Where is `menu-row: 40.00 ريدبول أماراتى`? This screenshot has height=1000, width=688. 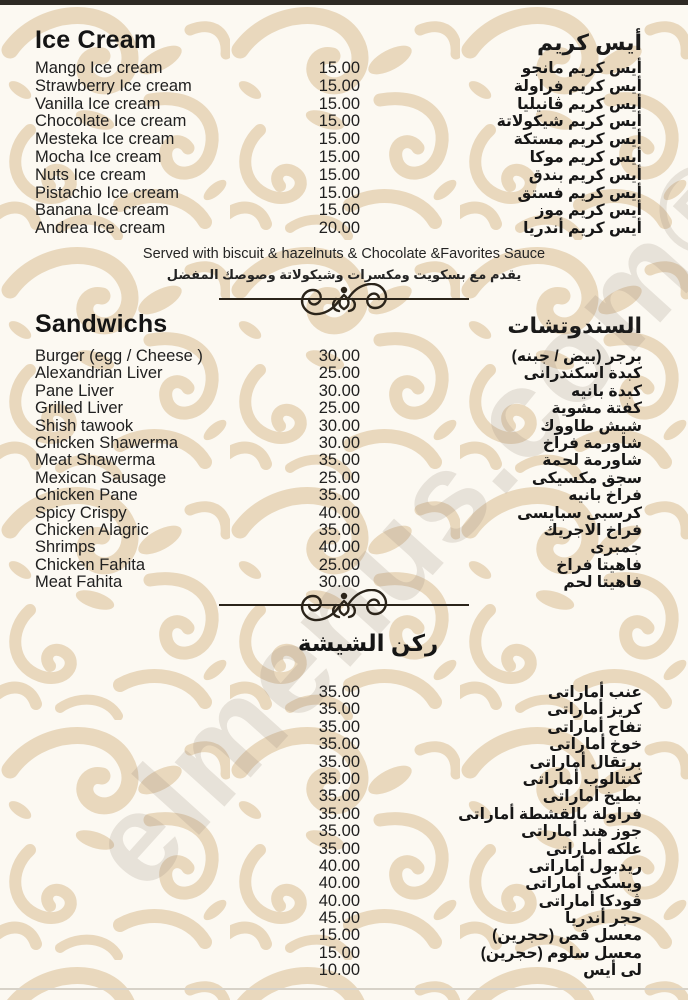 menu-row: 40.00 ريدبول أماراتى is located at coordinates (338, 866).